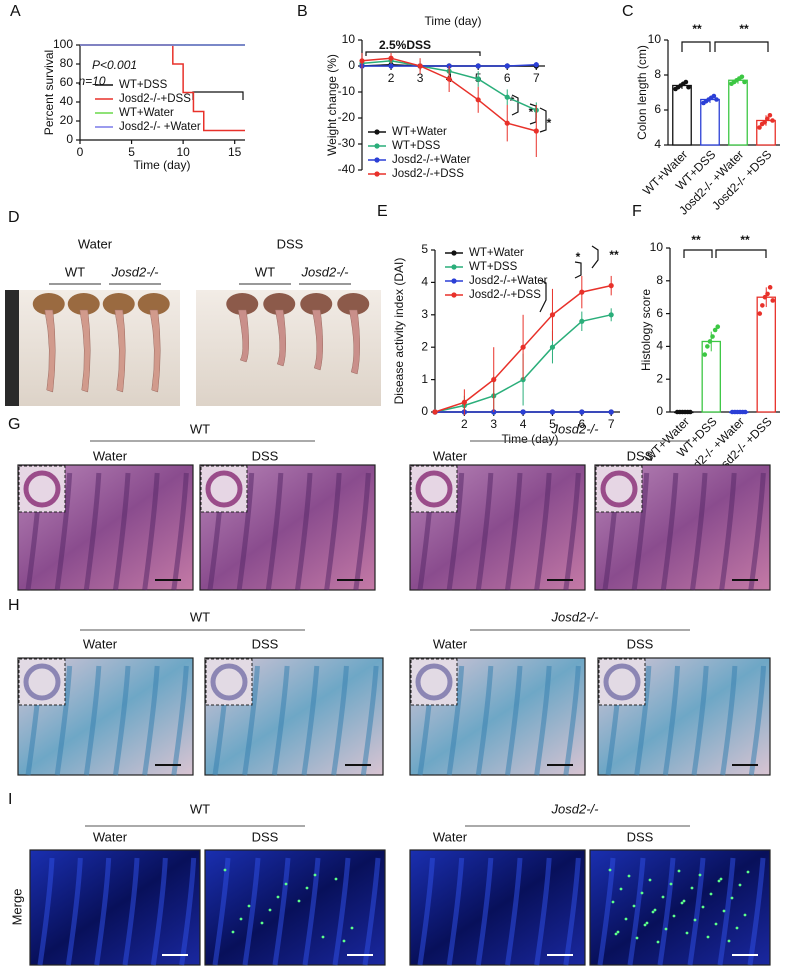 This screenshot has height=975, width=789. Describe the element at coordinates (49, 92) in the screenshot. I see `y-axis-label: Percent survival` at that location.